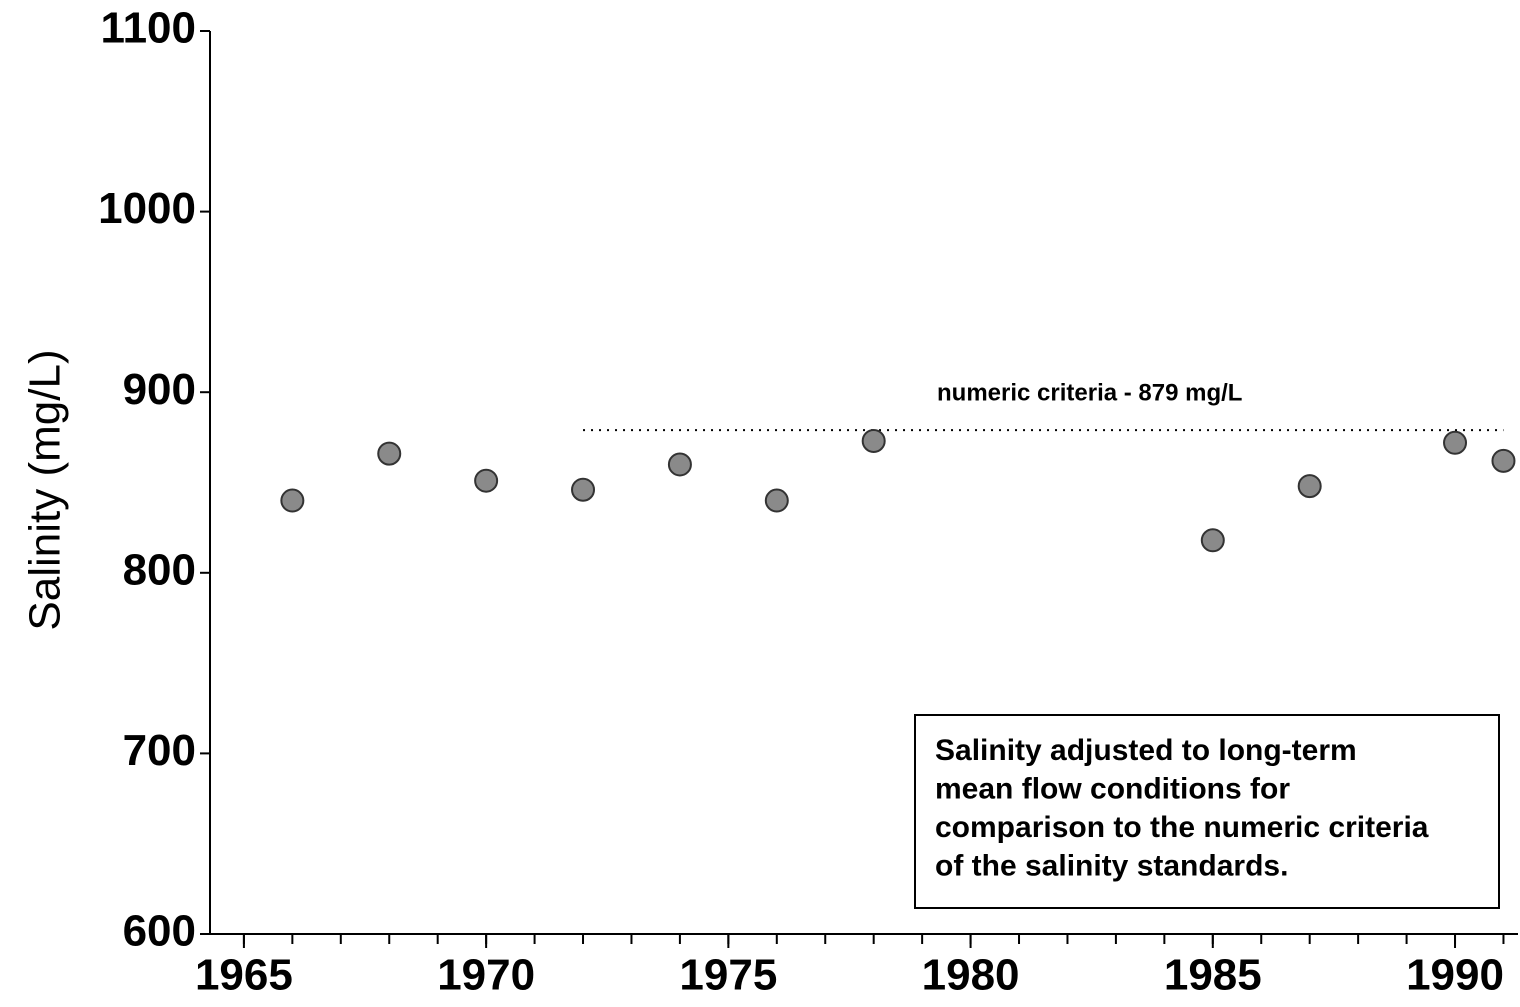  Describe the element at coordinates (159, 389) in the screenshot. I see `y-tick-label: 900` at that location.